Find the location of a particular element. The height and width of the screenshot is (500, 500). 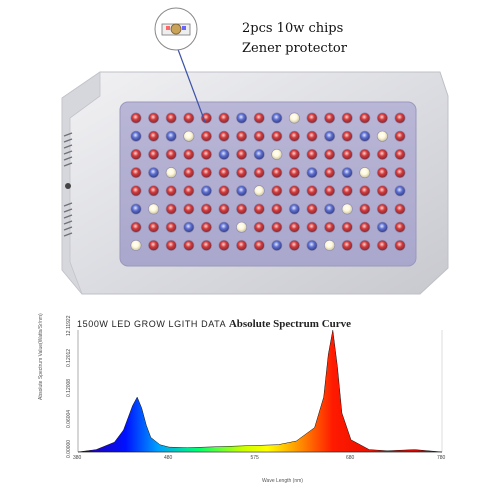

y-tick-label: 0.06004 is located at coordinates (69, 418).